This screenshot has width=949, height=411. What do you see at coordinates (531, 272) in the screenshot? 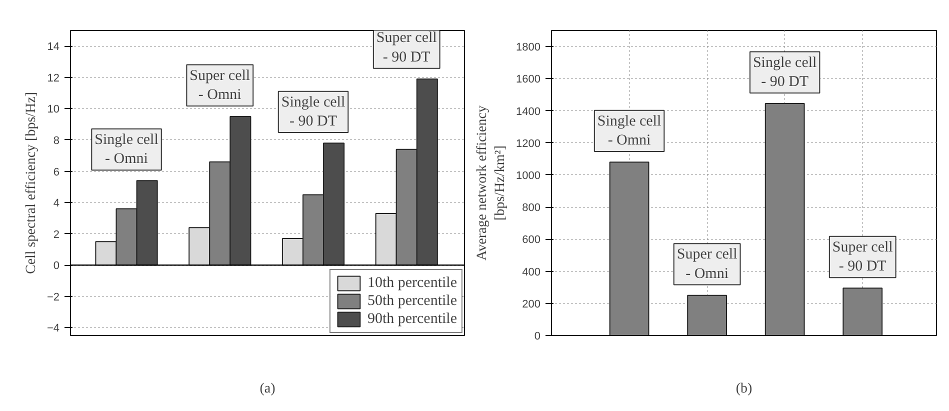
I see `y-tick-label: 400` at bounding box center [531, 272].